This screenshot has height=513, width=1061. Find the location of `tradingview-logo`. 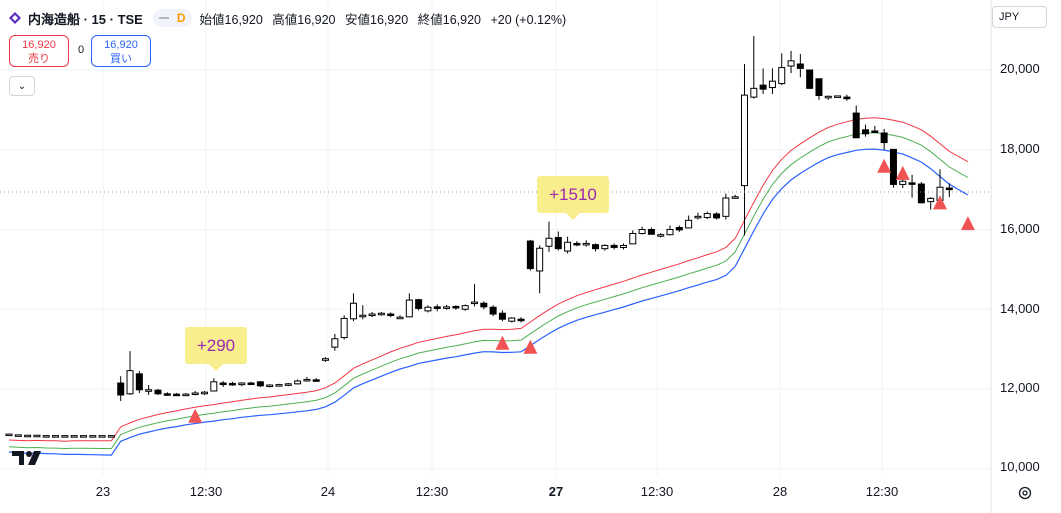

tradingview-logo is located at coordinates (27, 458).